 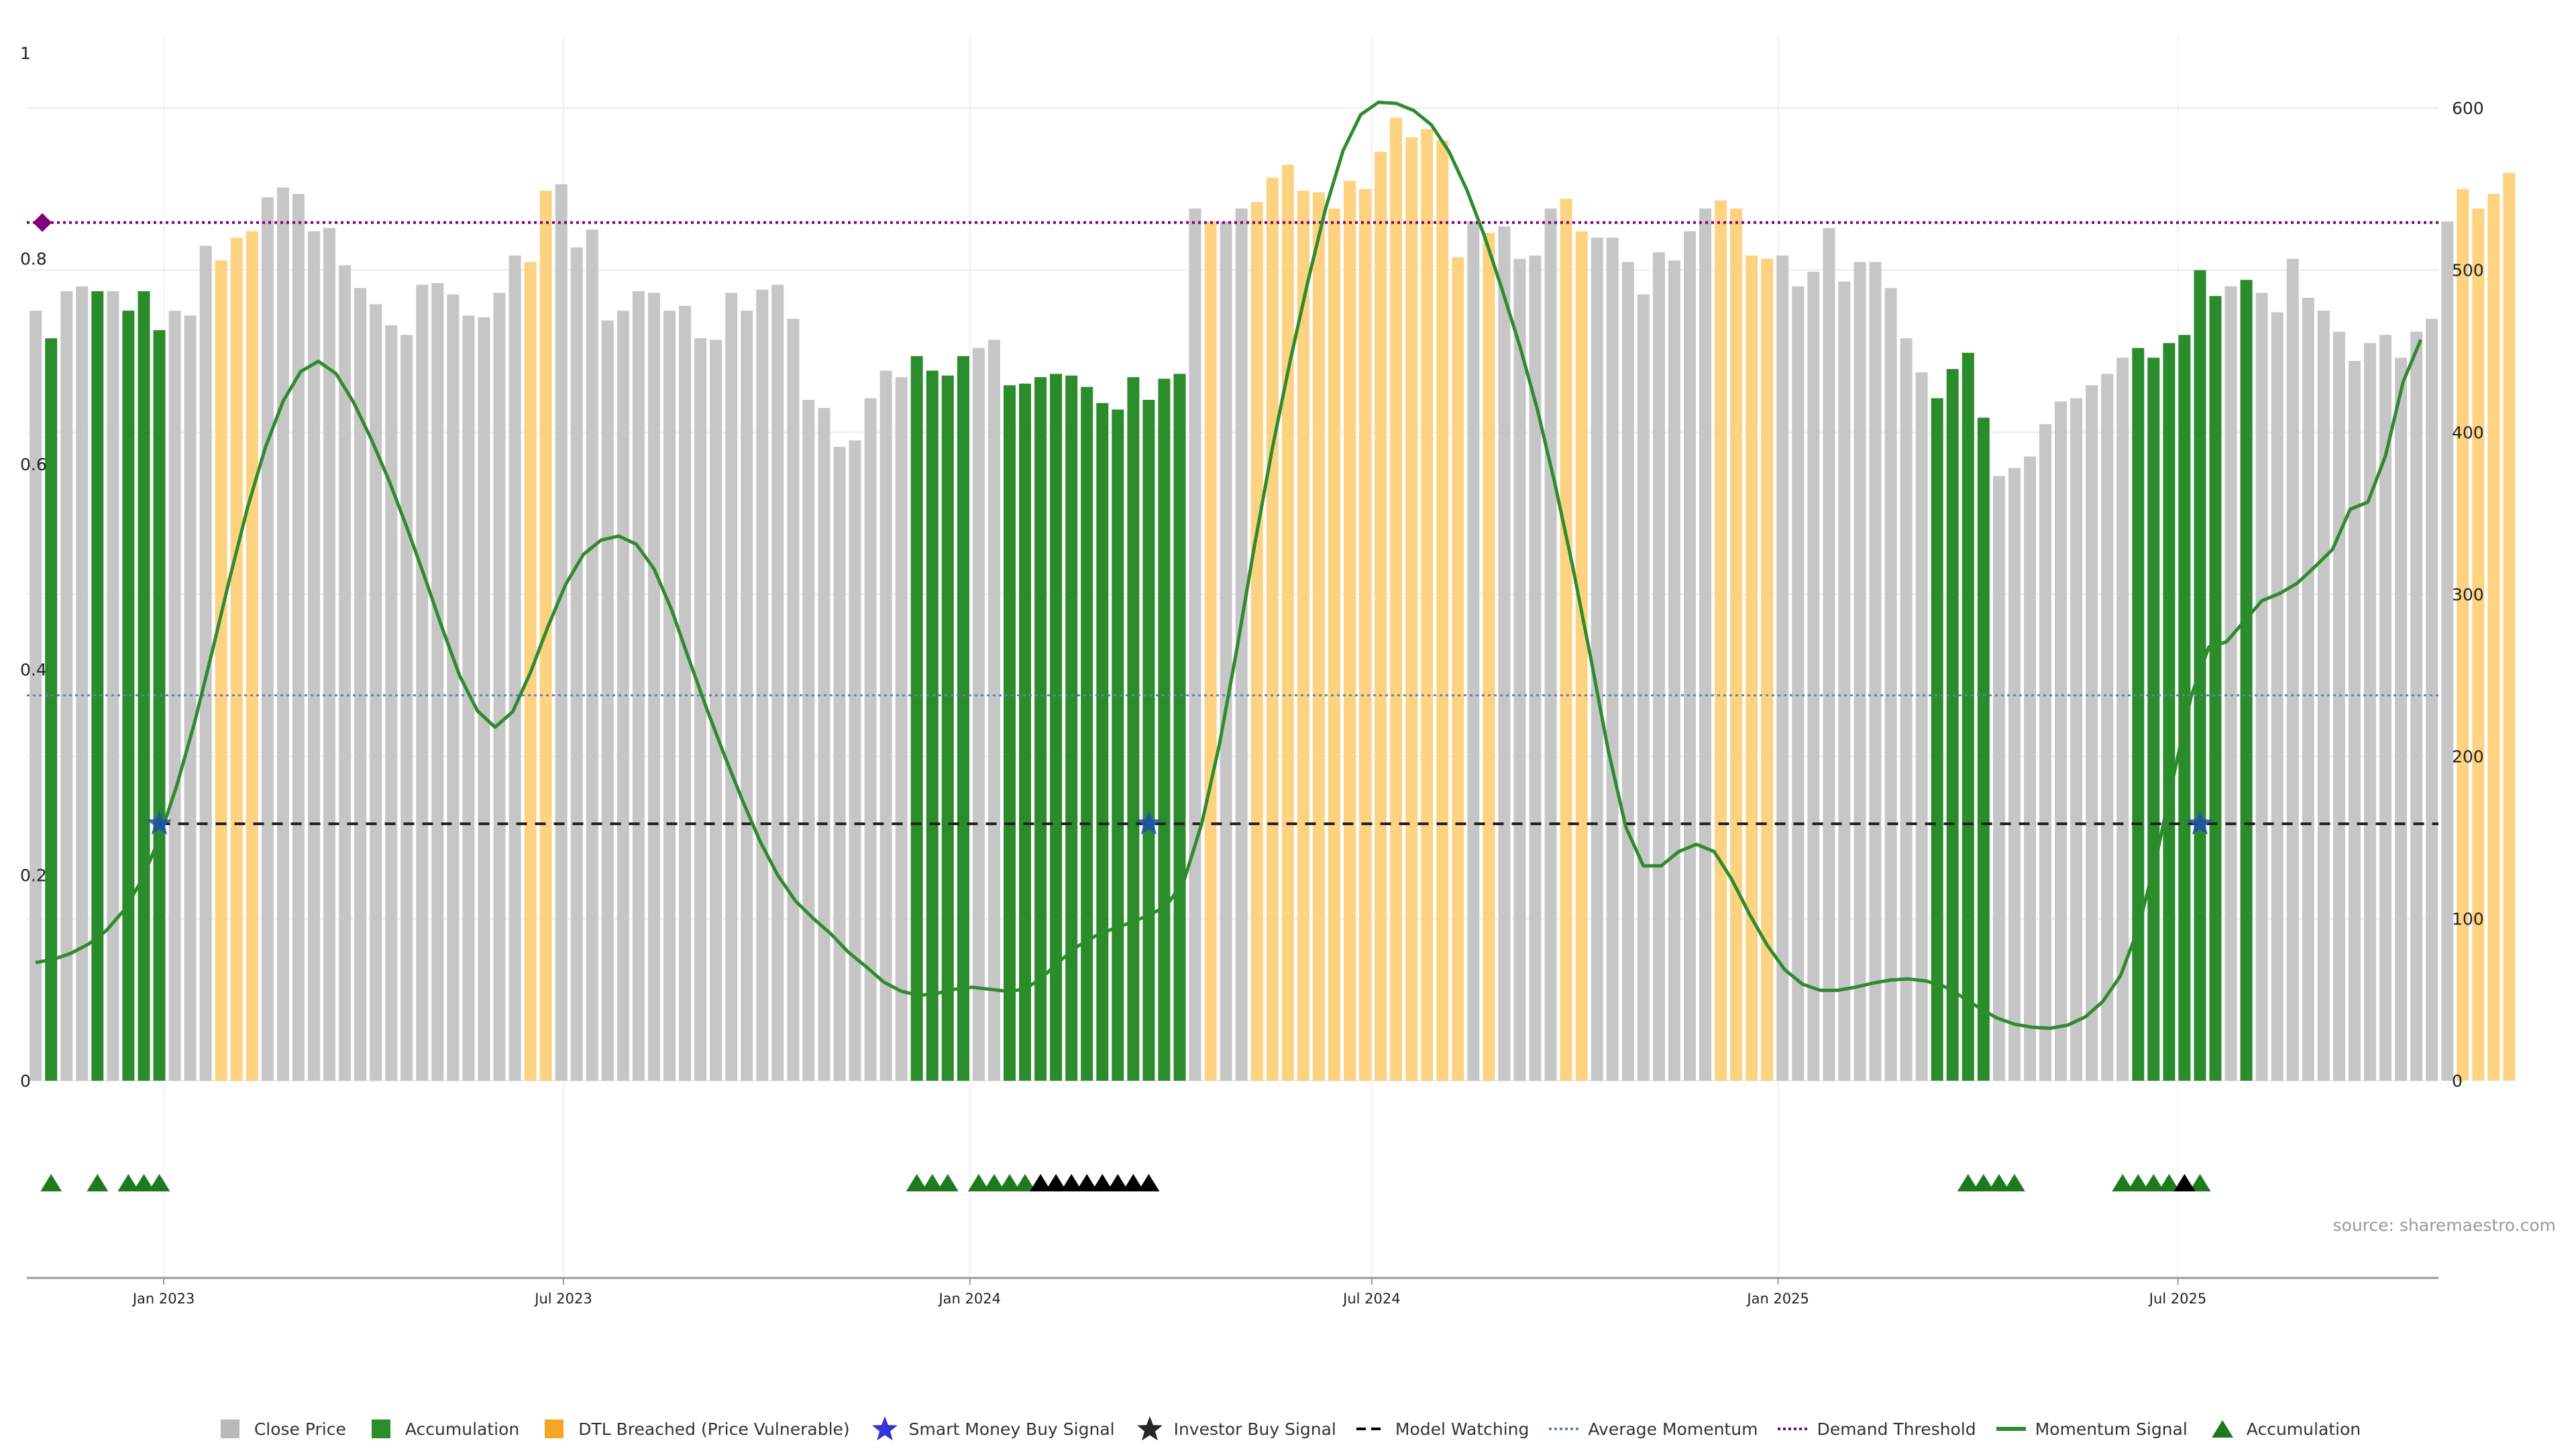 I want to click on x-tick-label: Jul 2024, so click(x=1371, y=1299).